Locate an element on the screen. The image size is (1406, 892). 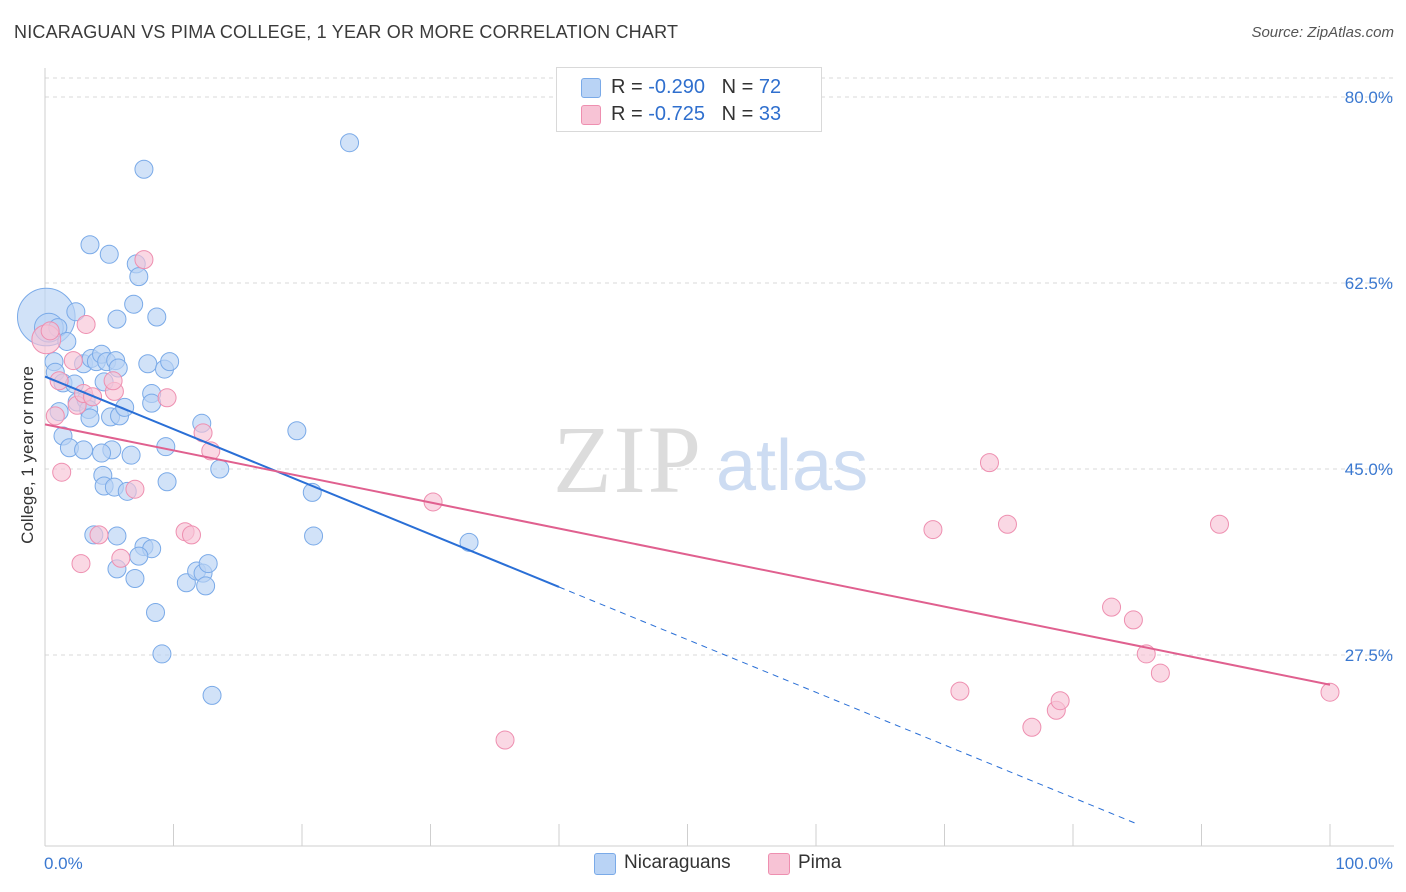
x-tick-label: 100.0% is located at coordinates (1364, 863).